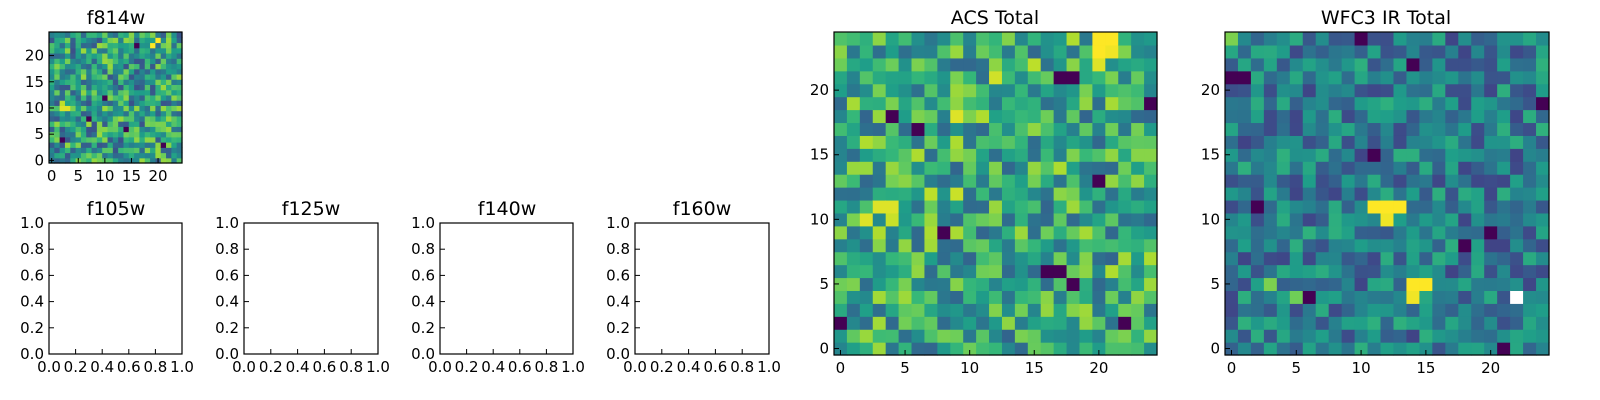 The image size is (1600, 400). Describe the element at coordinates (423, 223) in the screenshot. I see `y-tick-label: 1.0` at that location.